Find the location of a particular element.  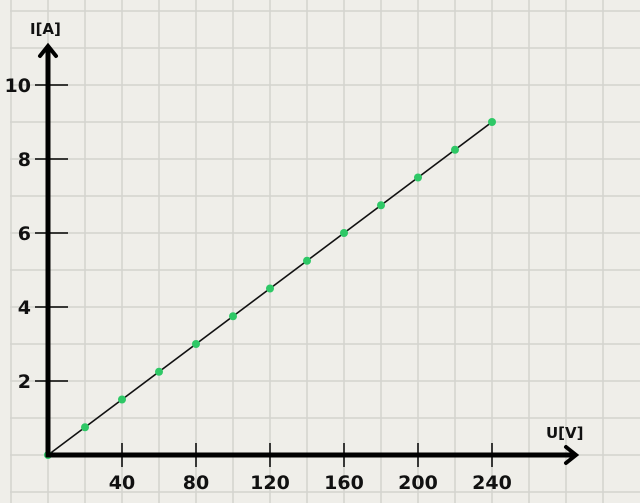

y-tick-label: 10 is located at coordinates (18, 86).